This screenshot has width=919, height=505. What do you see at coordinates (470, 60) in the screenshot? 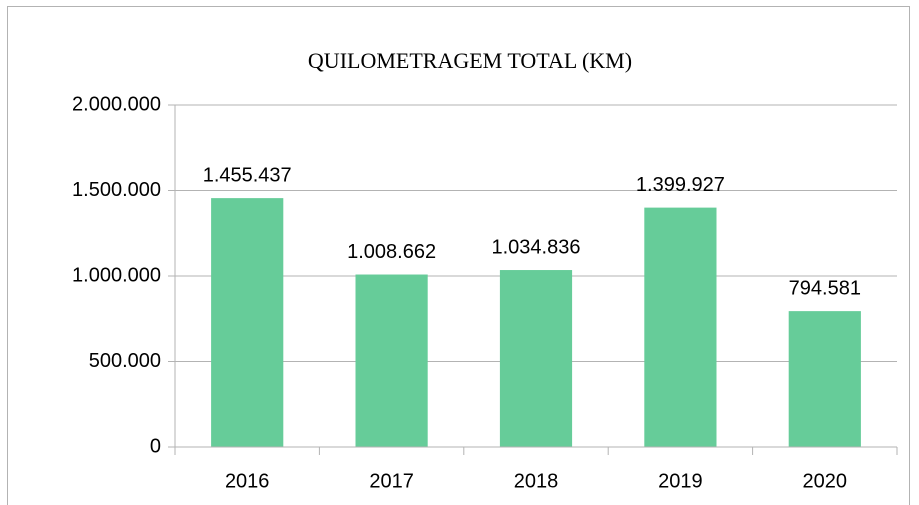
I see `chart-title: QUILOMETRAGEM TOTAL (KM)` at bounding box center [470, 60].